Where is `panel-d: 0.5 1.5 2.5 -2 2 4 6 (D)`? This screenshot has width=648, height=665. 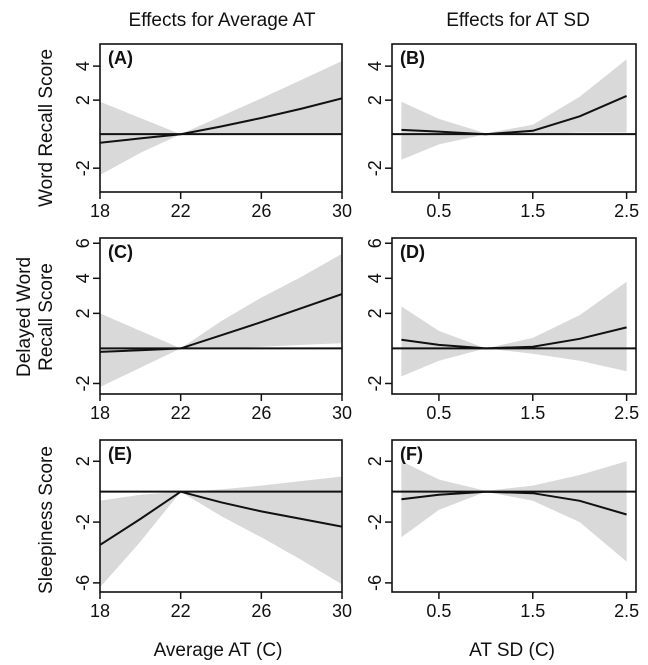
panel-d: 0.5 1.5 2.5 -2 2 4 6 (D) is located at coordinates (502, 330).